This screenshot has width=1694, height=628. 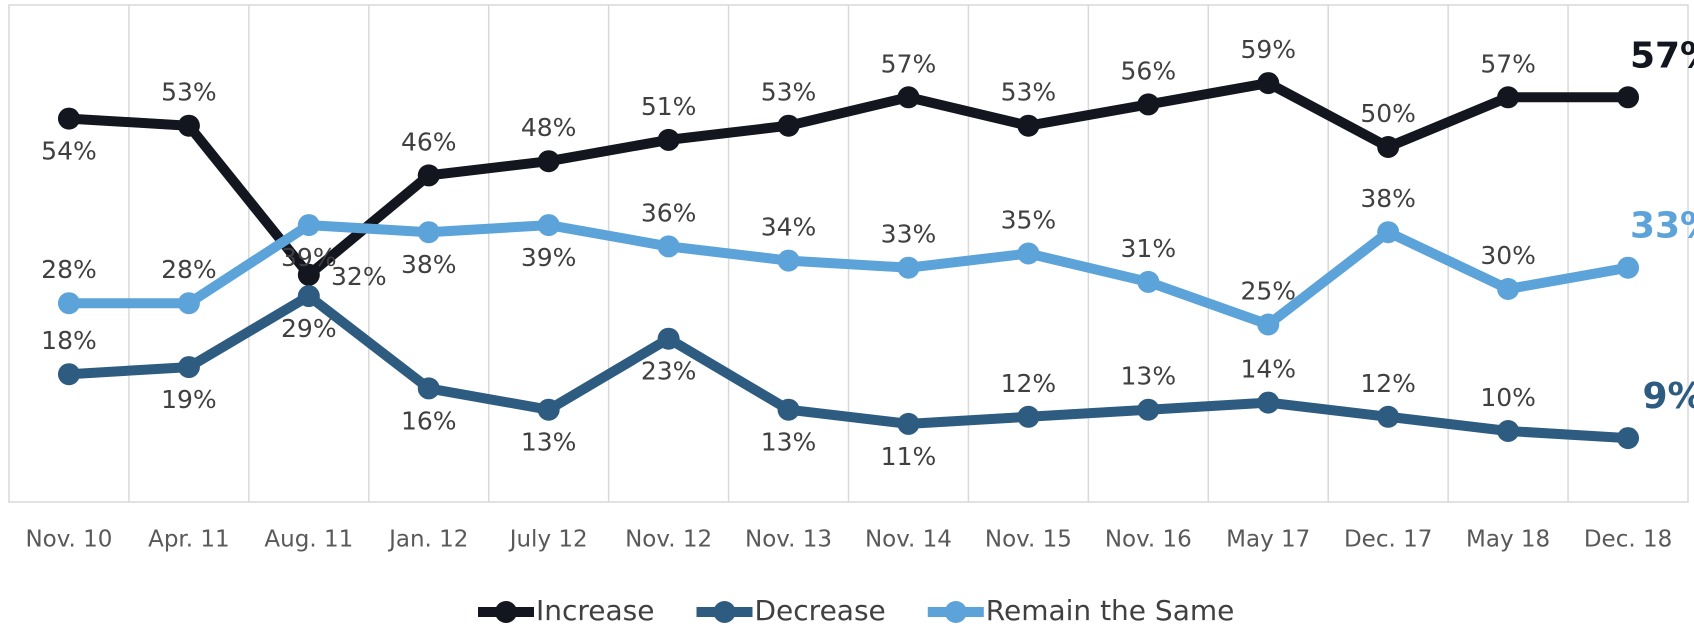 What do you see at coordinates (1028, 540) in the screenshot?
I see `x-tick-label: Nov. 15` at bounding box center [1028, 540].